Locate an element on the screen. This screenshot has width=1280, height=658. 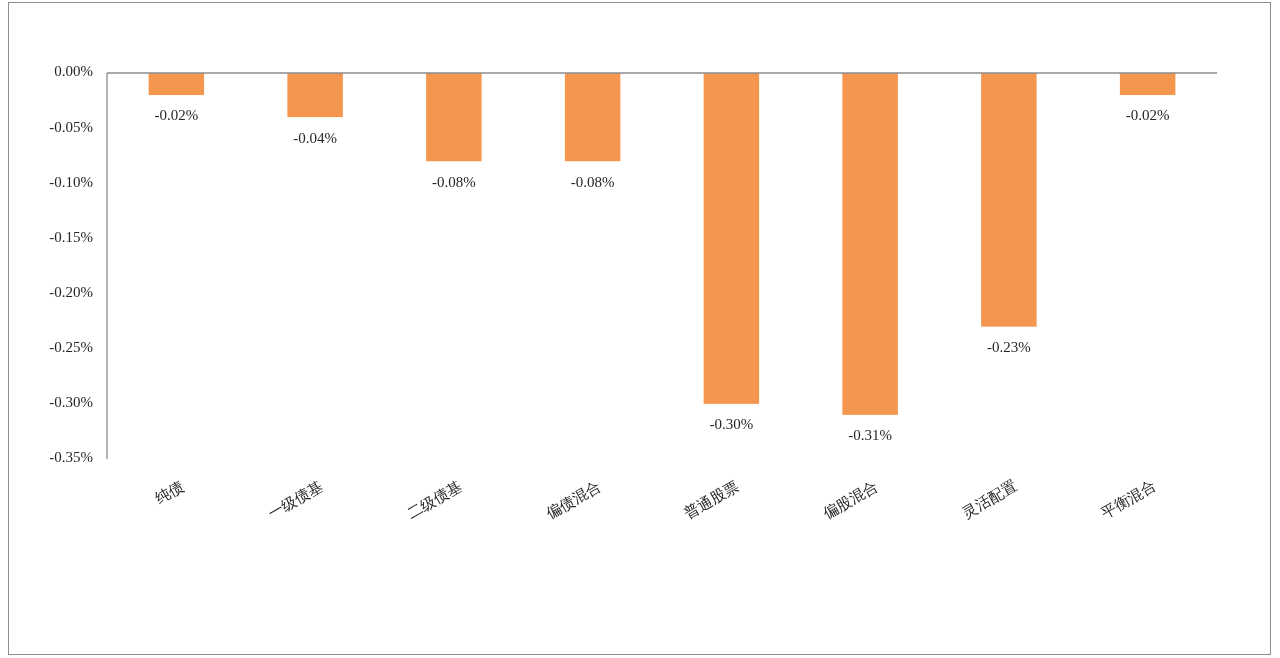
x-tick-label: 普通股票 is located at coordinates (711, 499).